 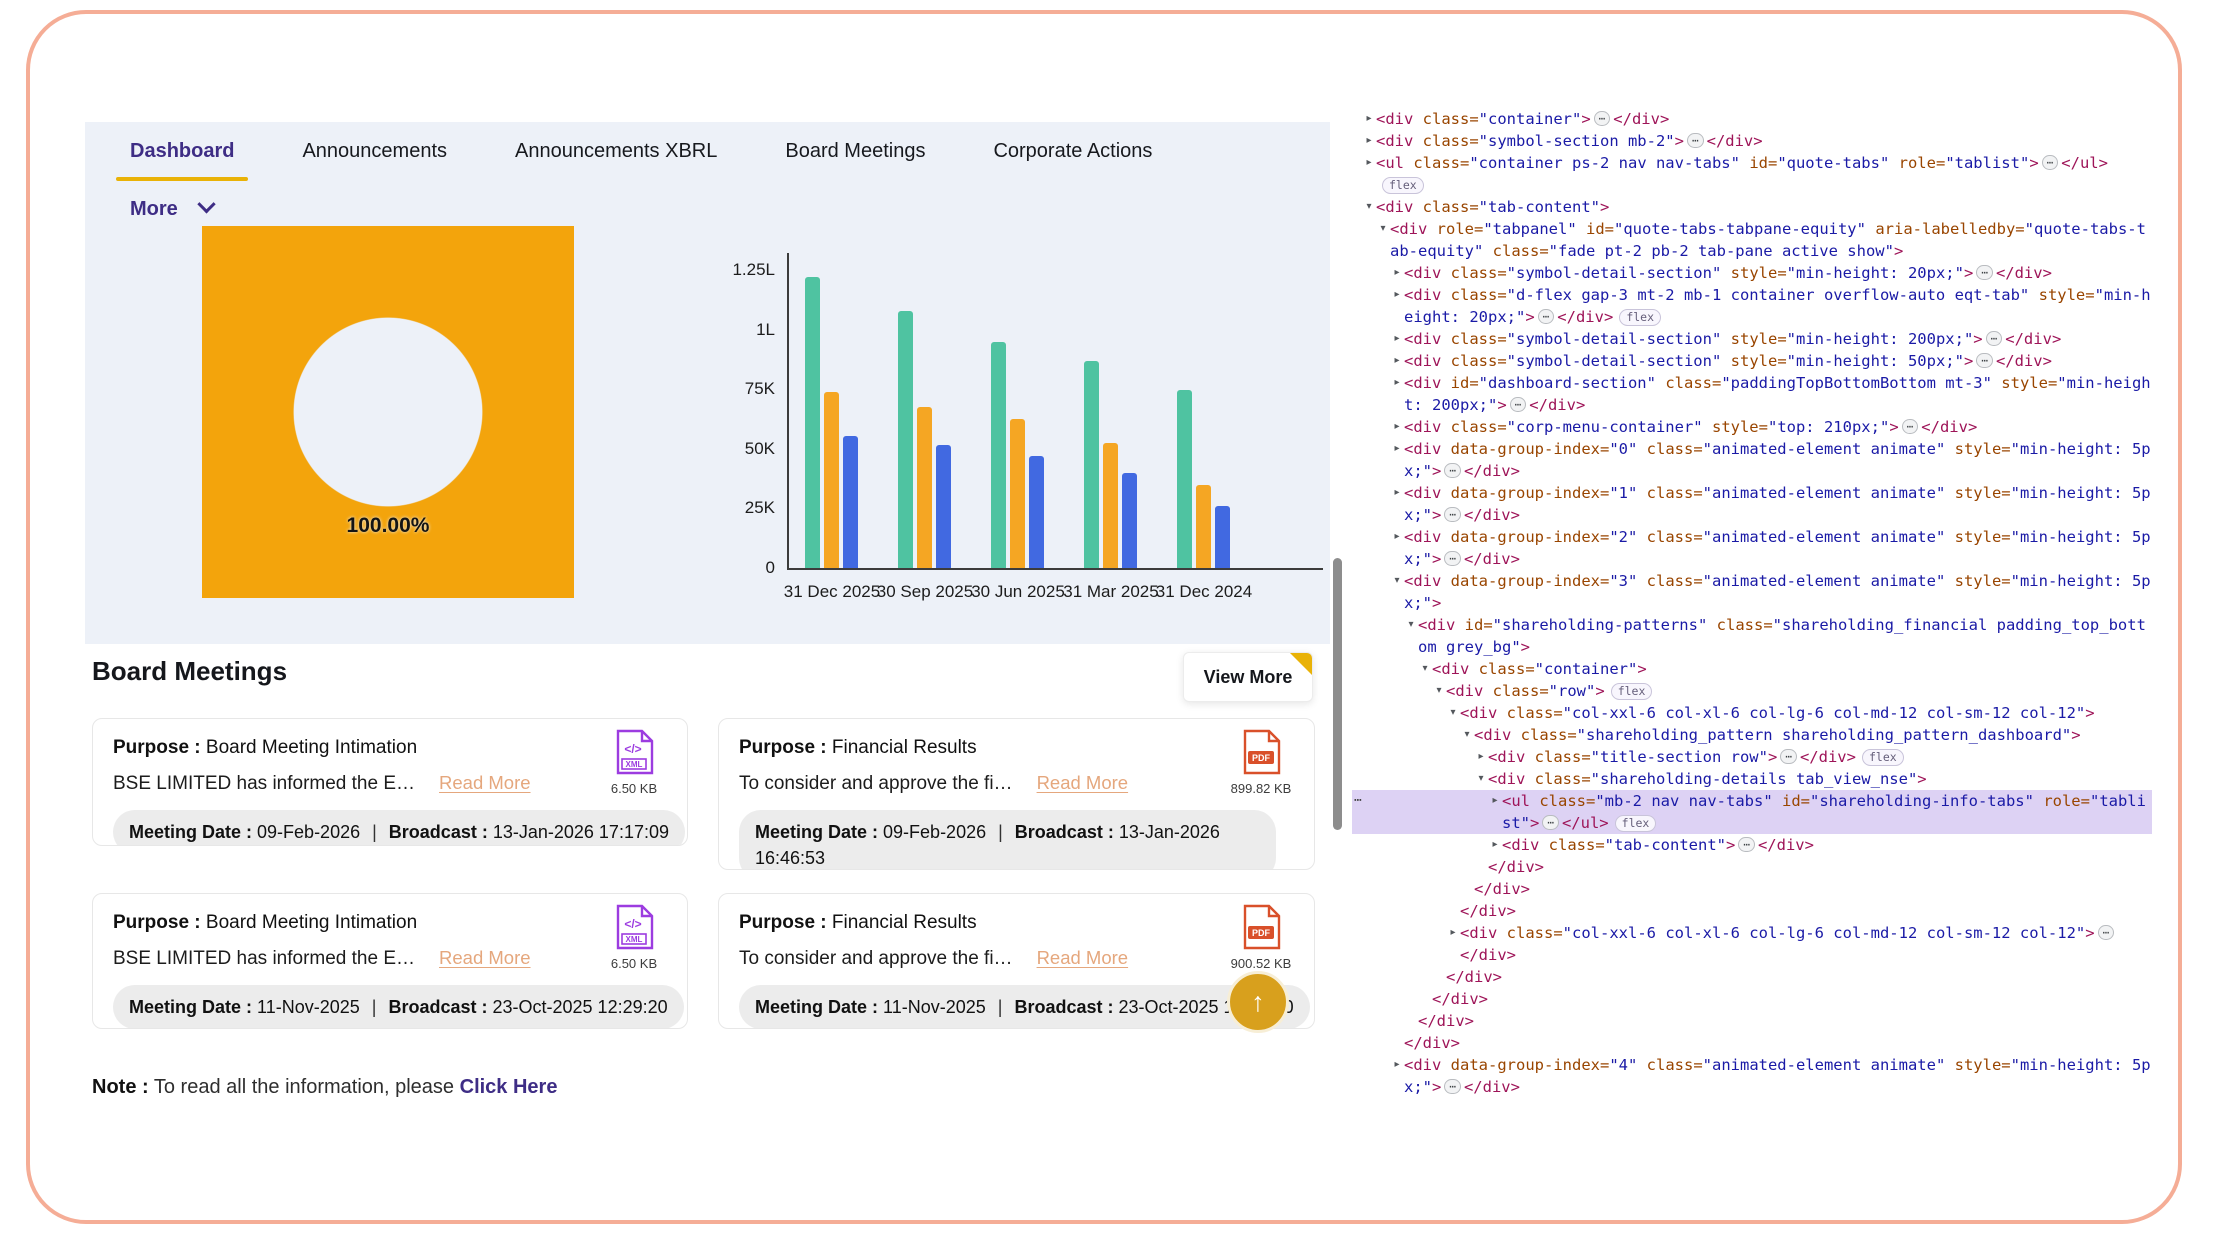 What do you see at coordinates (508, 1087) in the screenshot?
I see `click-here-link: Click Here` at bounding box center [508, 1087].